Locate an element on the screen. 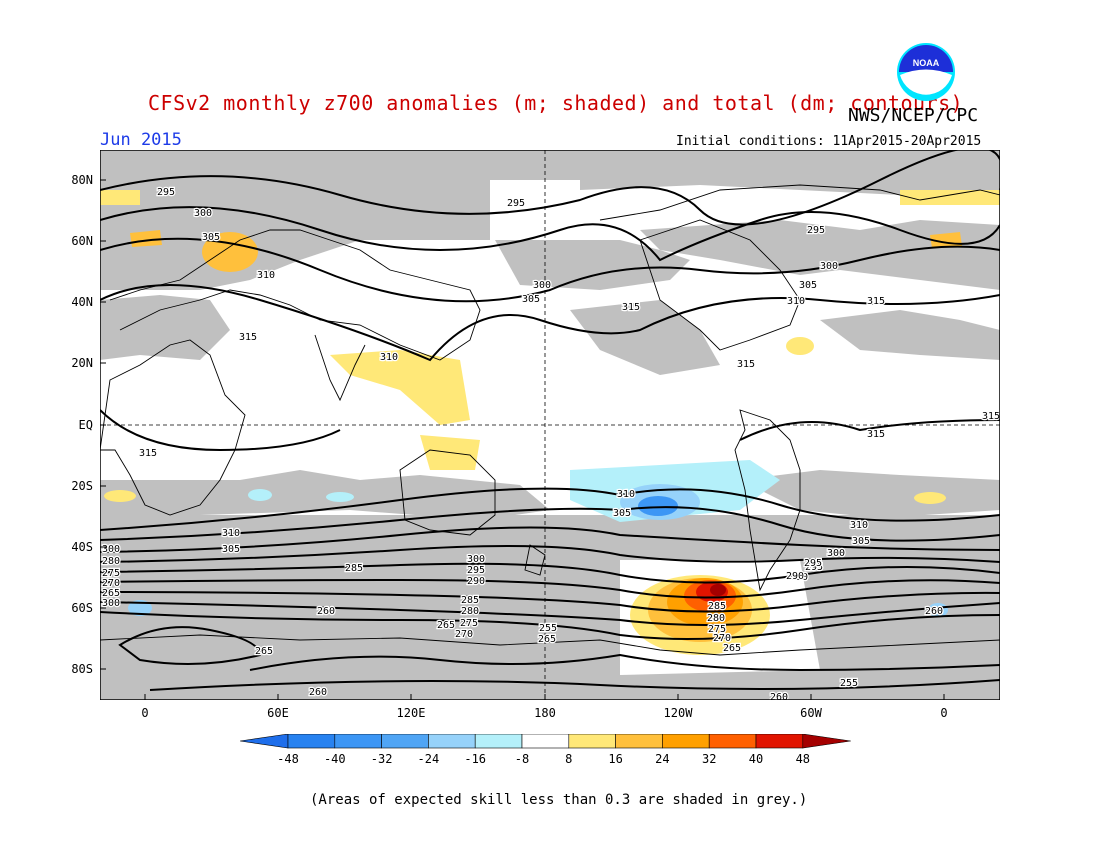 Image resolution: width=1100 pixels, height=850 pixels. lat-label: 80N is located at coordinates (82, 180).